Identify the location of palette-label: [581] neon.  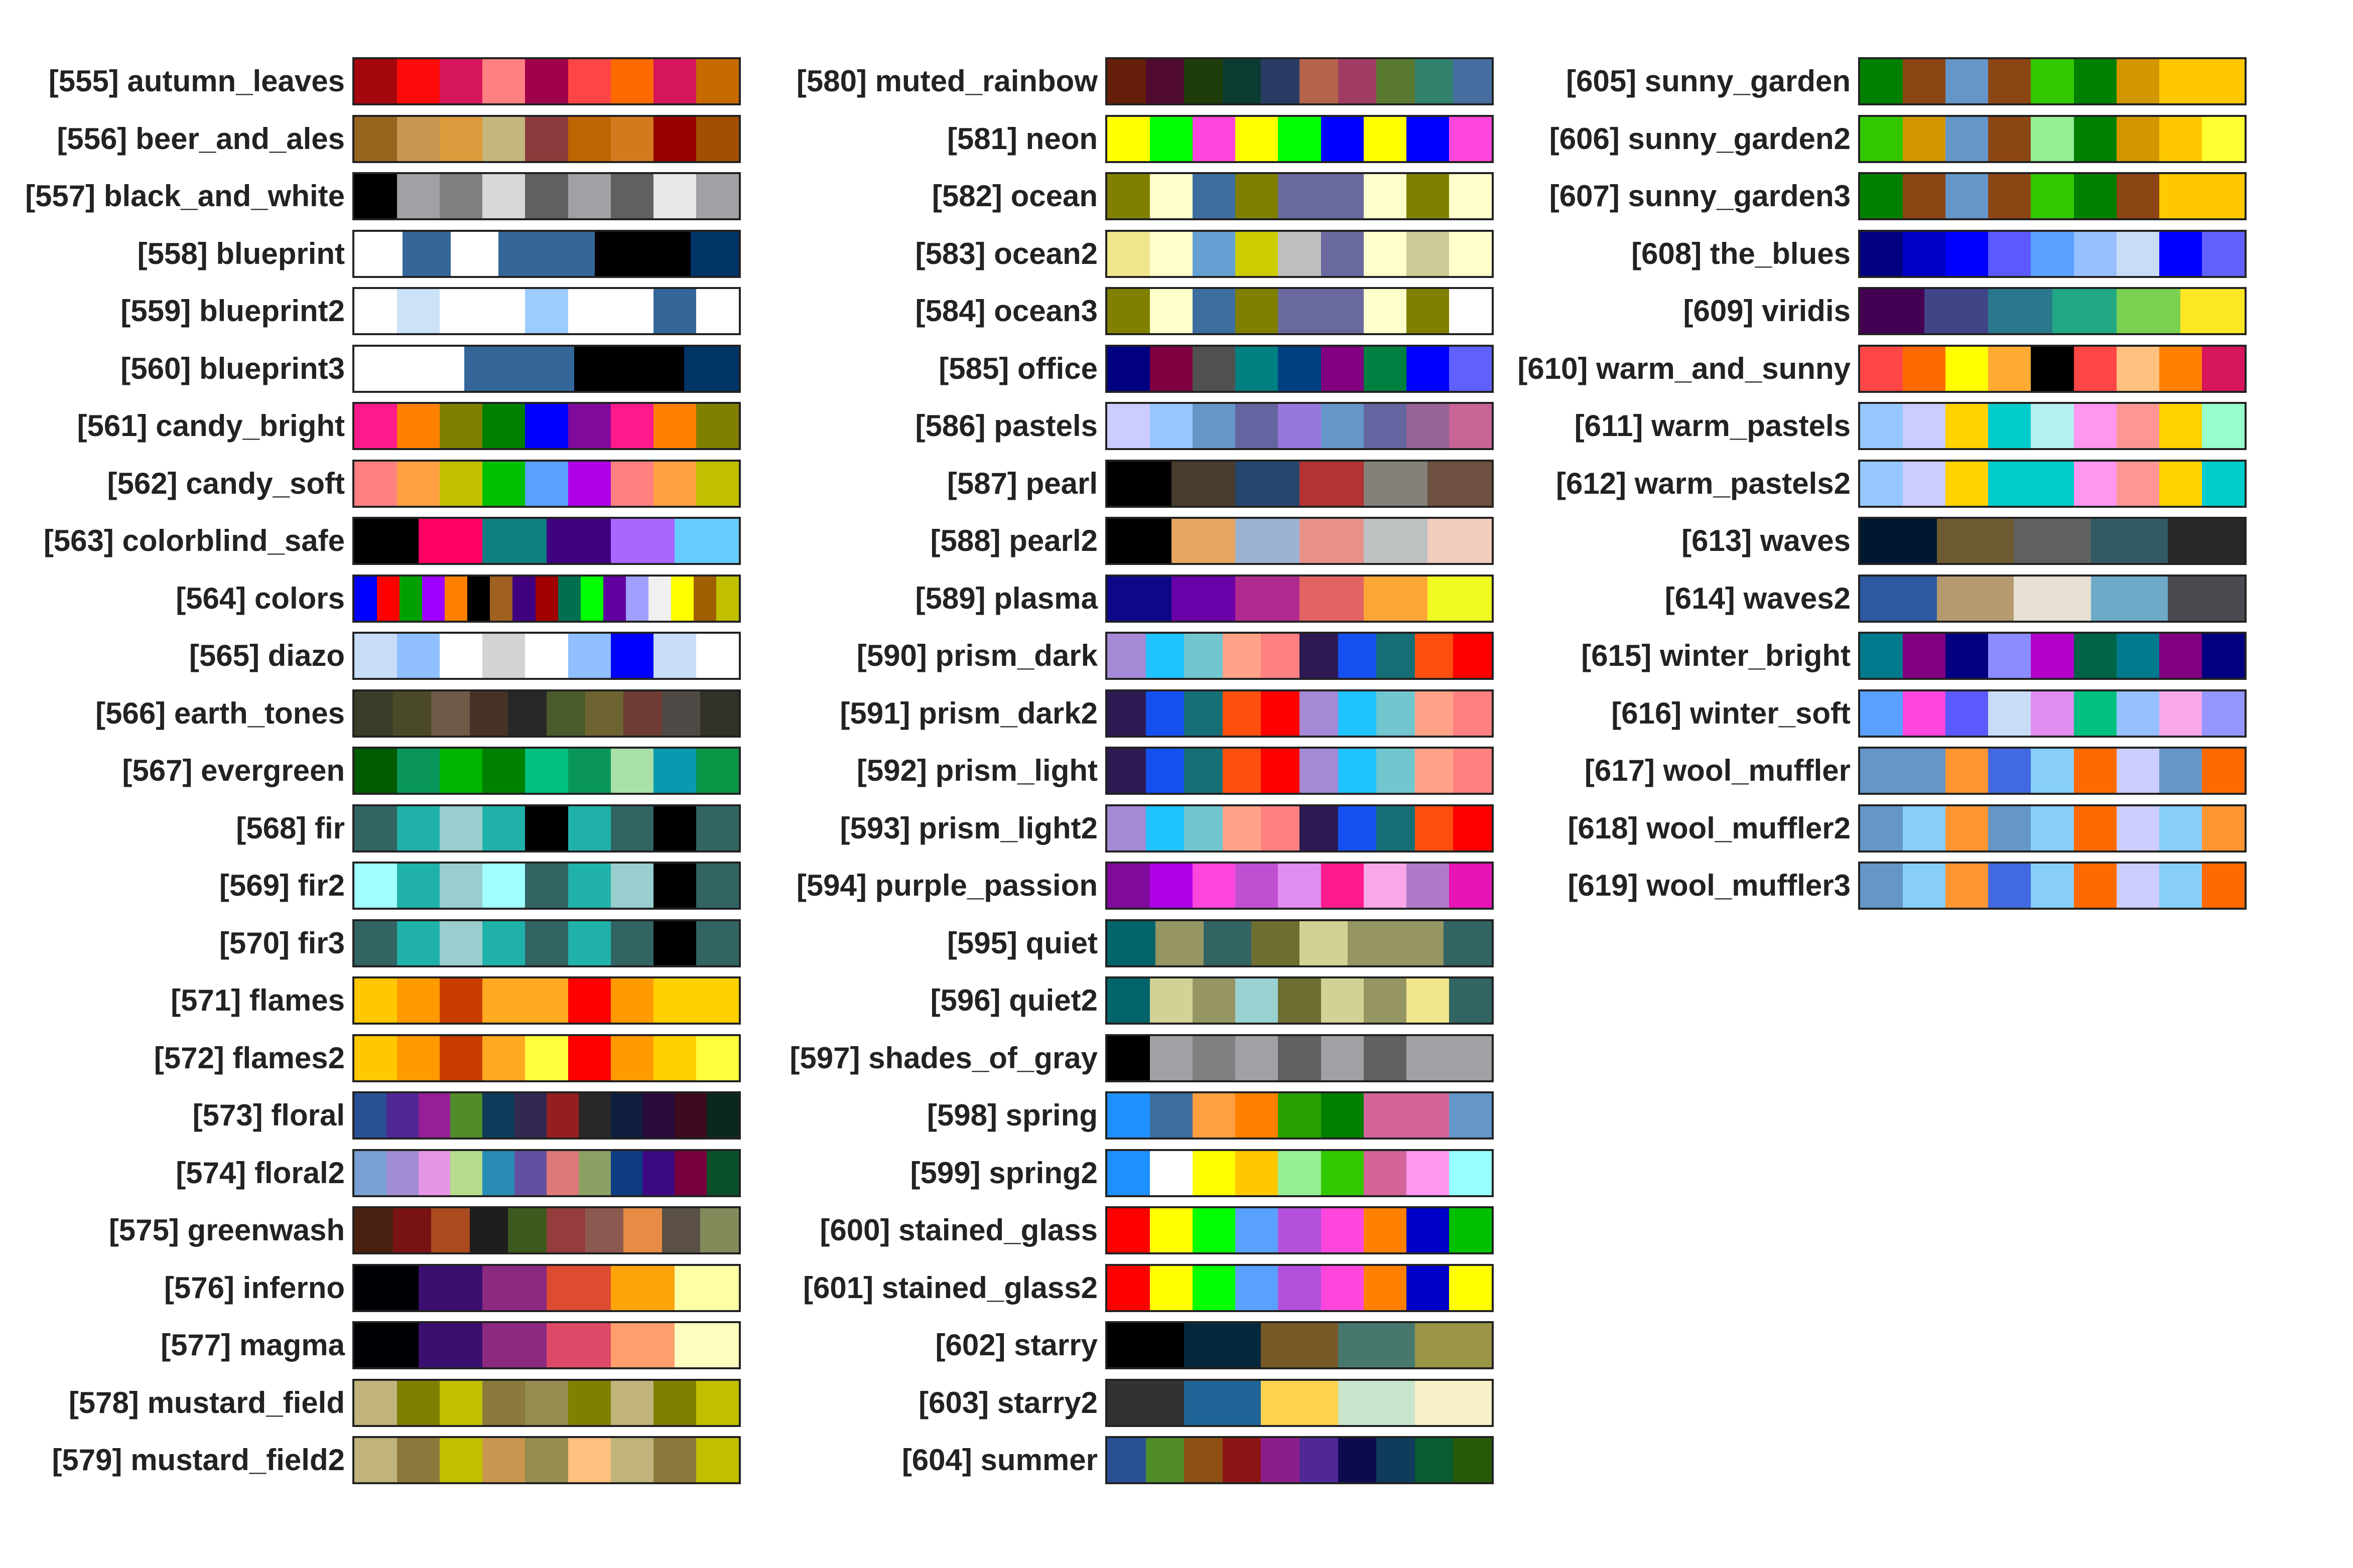
(1023, 138).